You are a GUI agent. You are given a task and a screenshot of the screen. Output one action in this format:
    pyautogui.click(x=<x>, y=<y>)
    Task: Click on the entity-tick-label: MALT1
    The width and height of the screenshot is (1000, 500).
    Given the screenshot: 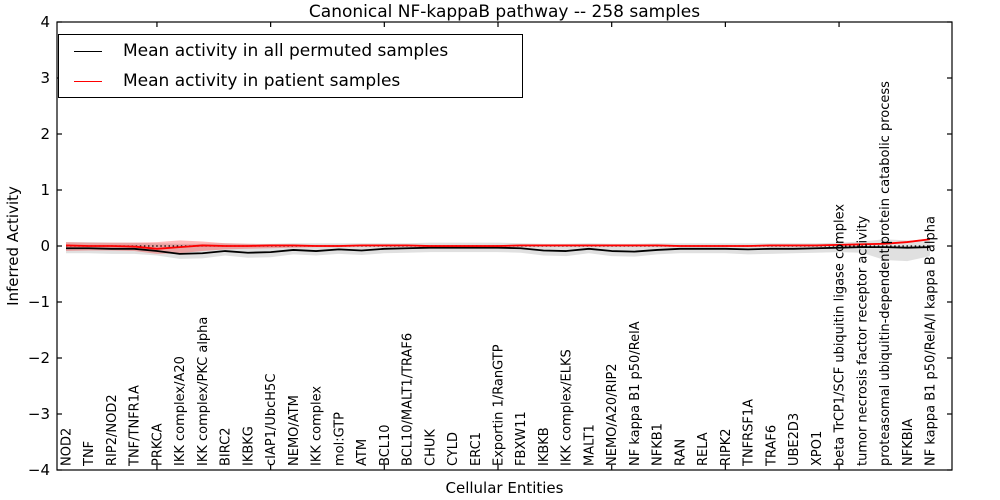 What is the action you would take?
    pyautogui.click(x=589, y=445)
    